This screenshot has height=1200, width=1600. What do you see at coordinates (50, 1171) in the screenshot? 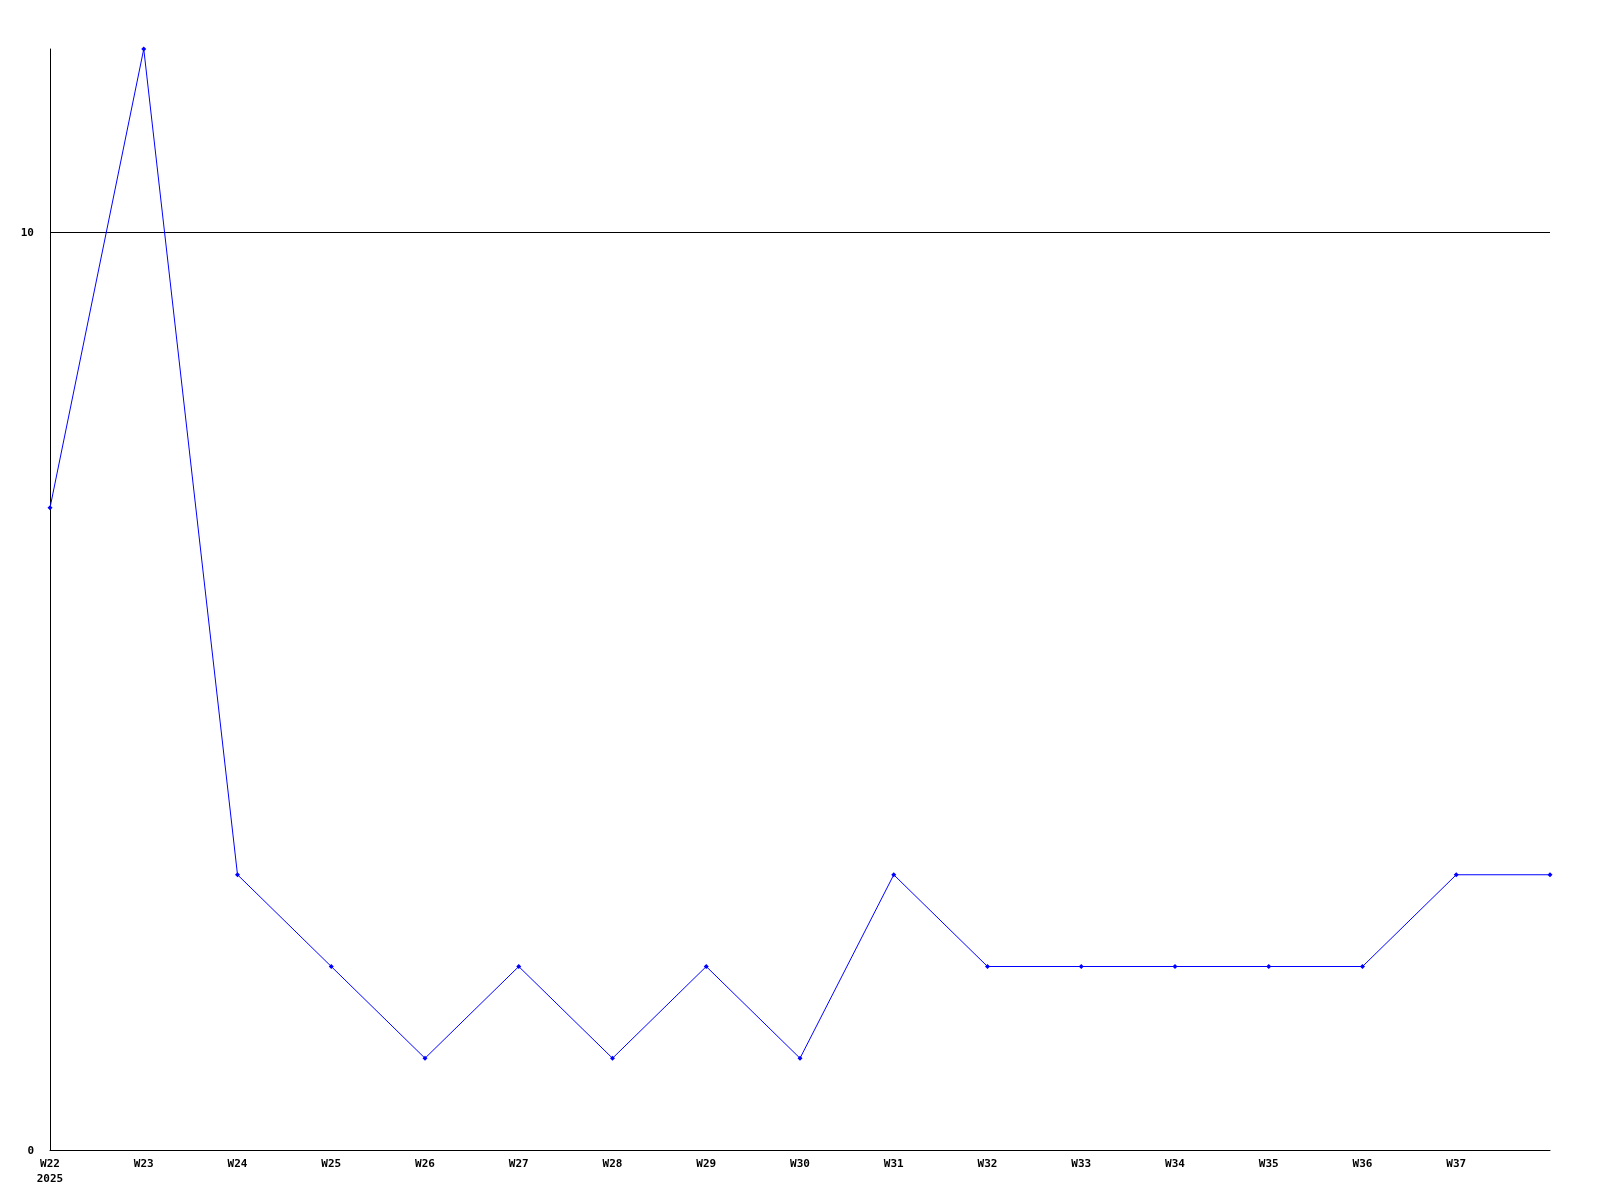
I see `x-tick-label: W22 2025` at bounding box center [50, 1171].